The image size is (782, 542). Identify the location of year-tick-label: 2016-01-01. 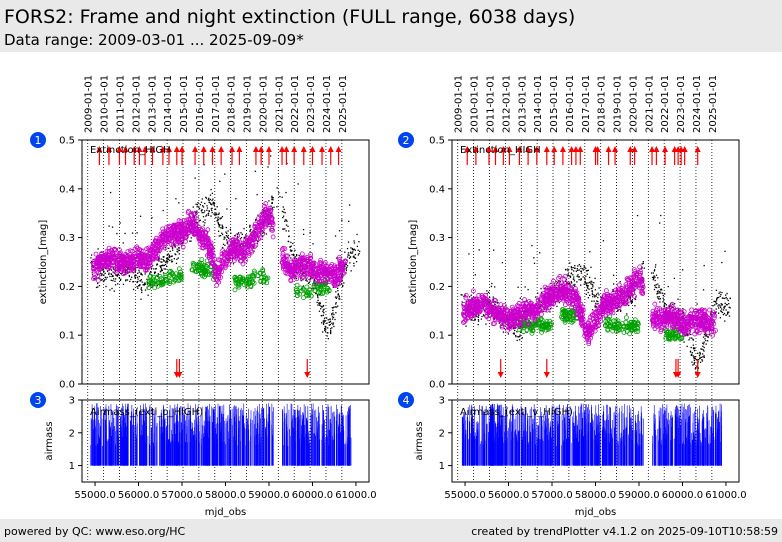
(570, 104).